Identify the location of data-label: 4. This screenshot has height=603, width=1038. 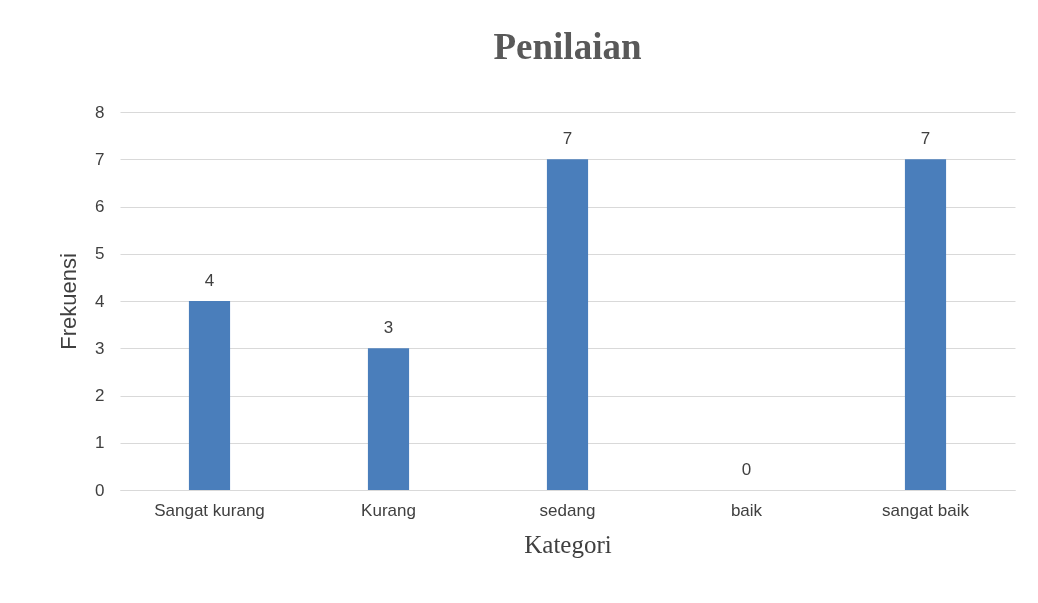
(209, 280).